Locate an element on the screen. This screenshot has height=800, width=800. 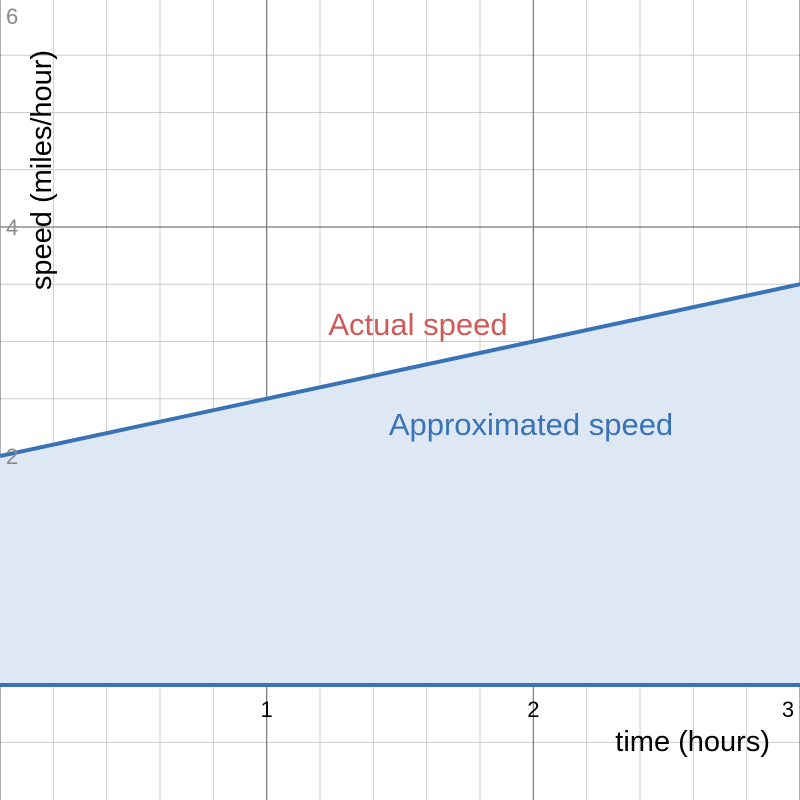
y-axis-label: speed (miles/hour) is located at coordinates (42, 170).